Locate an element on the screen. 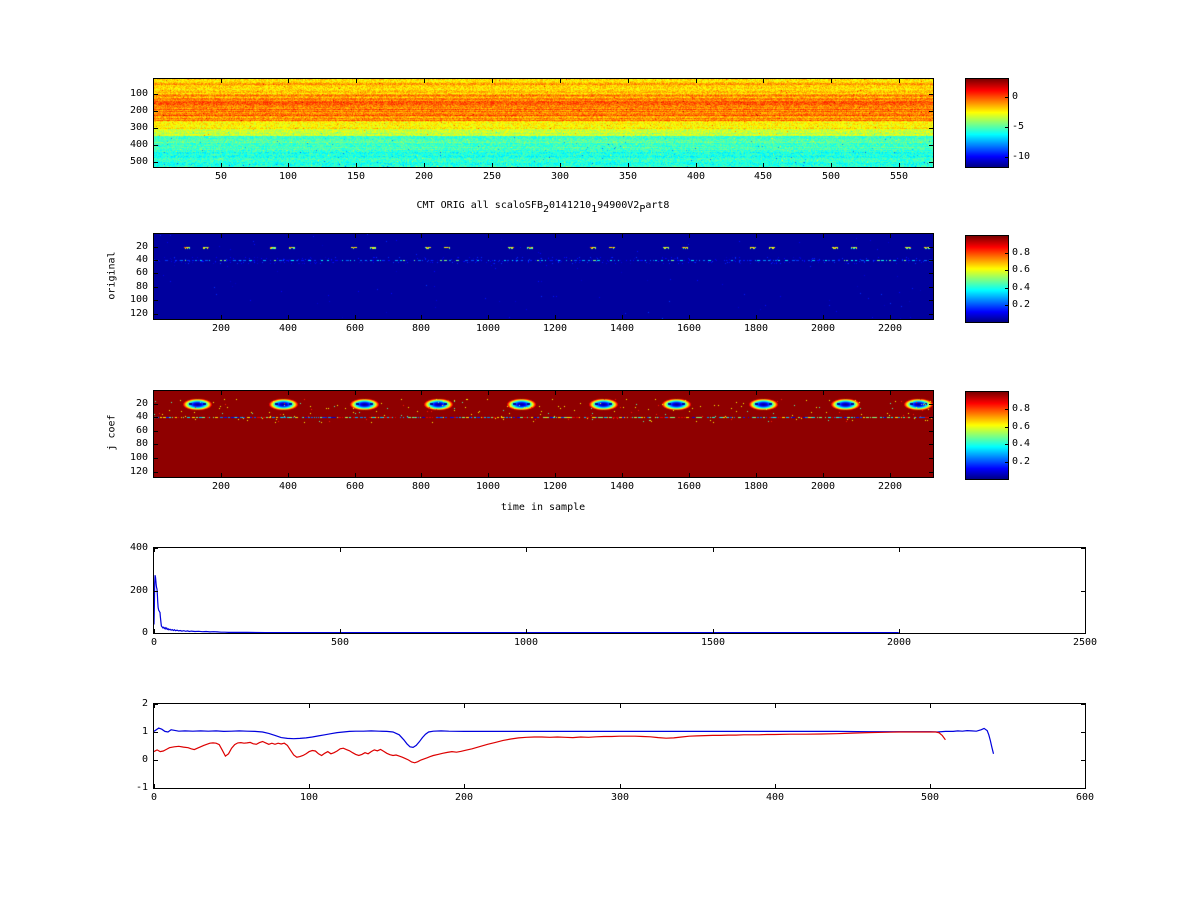  jcoef-colorbar-gradient is located at coordinates (987, 435).